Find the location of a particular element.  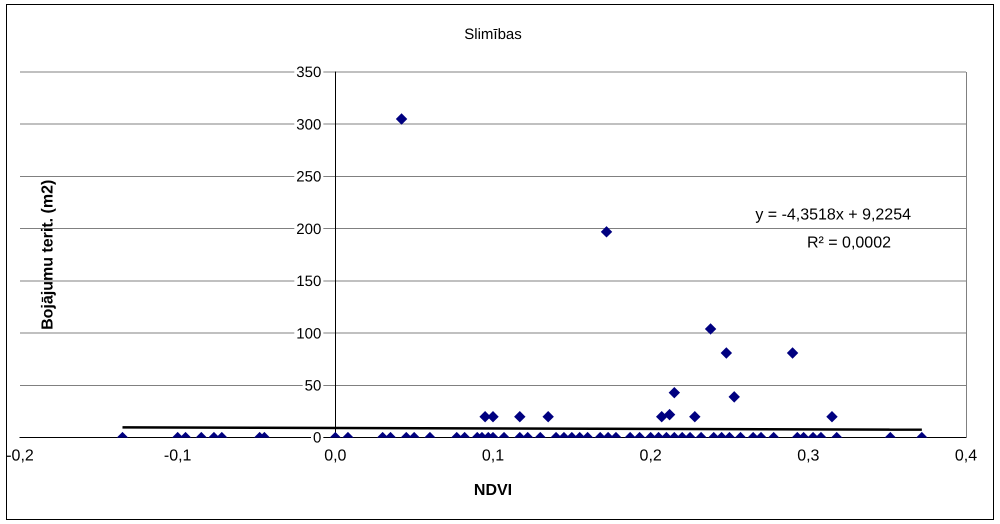

x-tick-label: 0,0 is located at coordinates (335, 456).